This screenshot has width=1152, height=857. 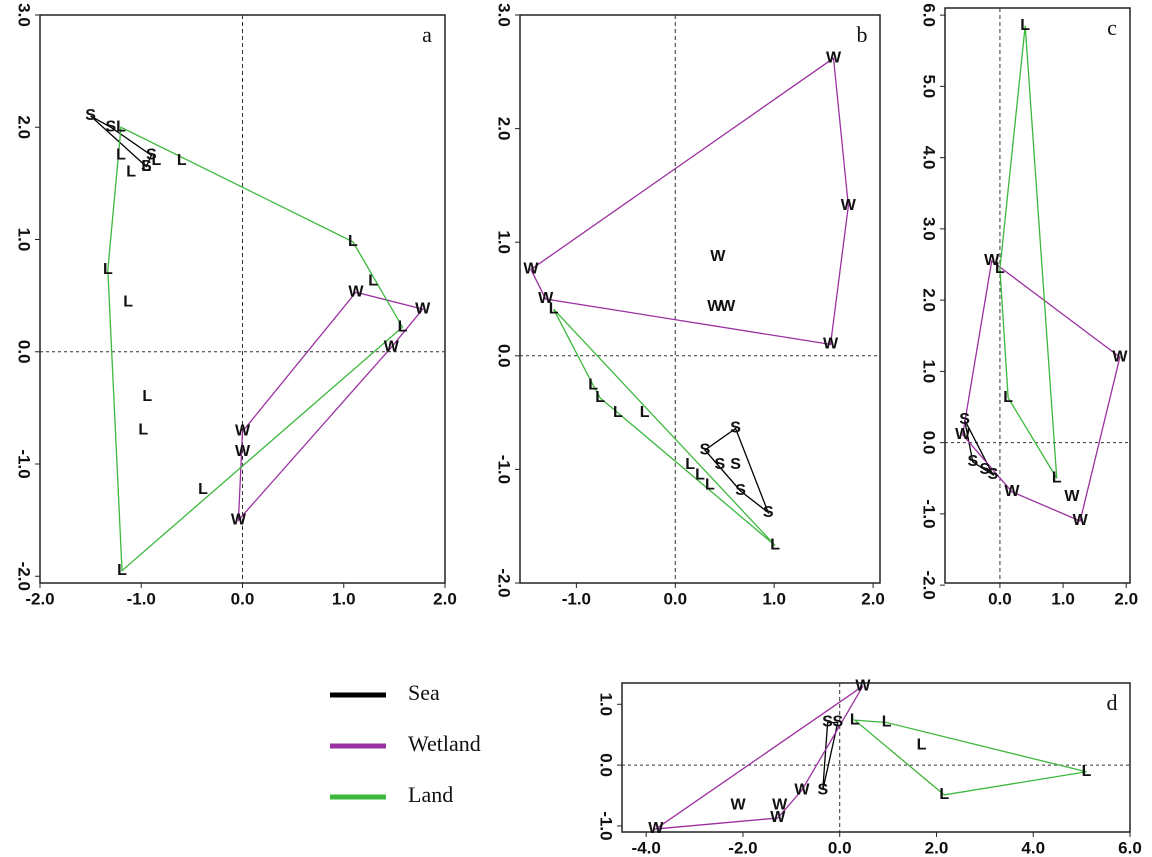 I want to click on x-tick-label: 4.0, so click(x=1033, y=847).